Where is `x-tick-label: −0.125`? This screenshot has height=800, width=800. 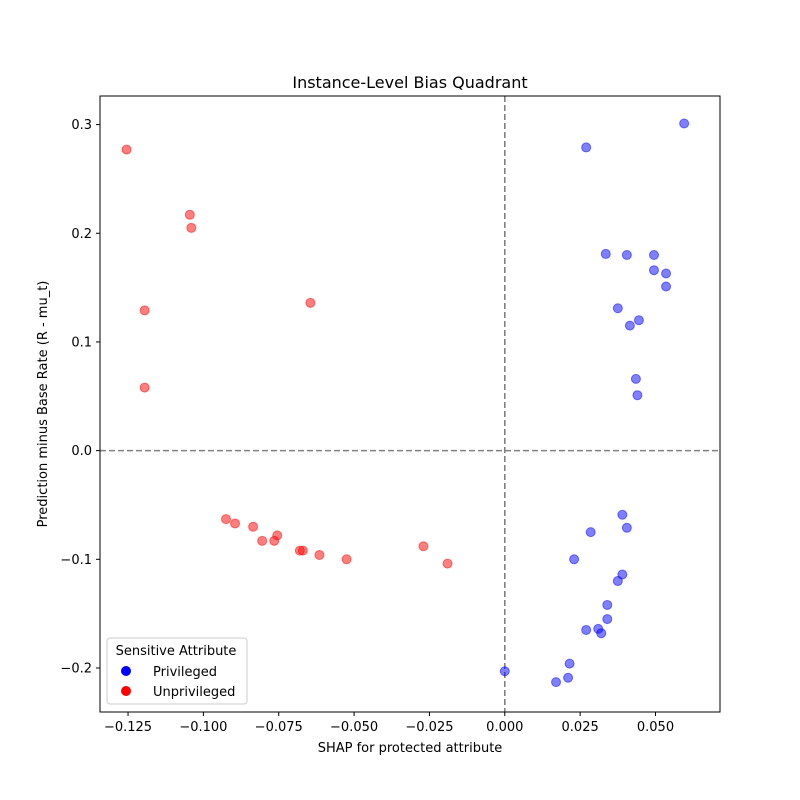 x-tick-label: −0.125 is located at coordinates (128, 727).